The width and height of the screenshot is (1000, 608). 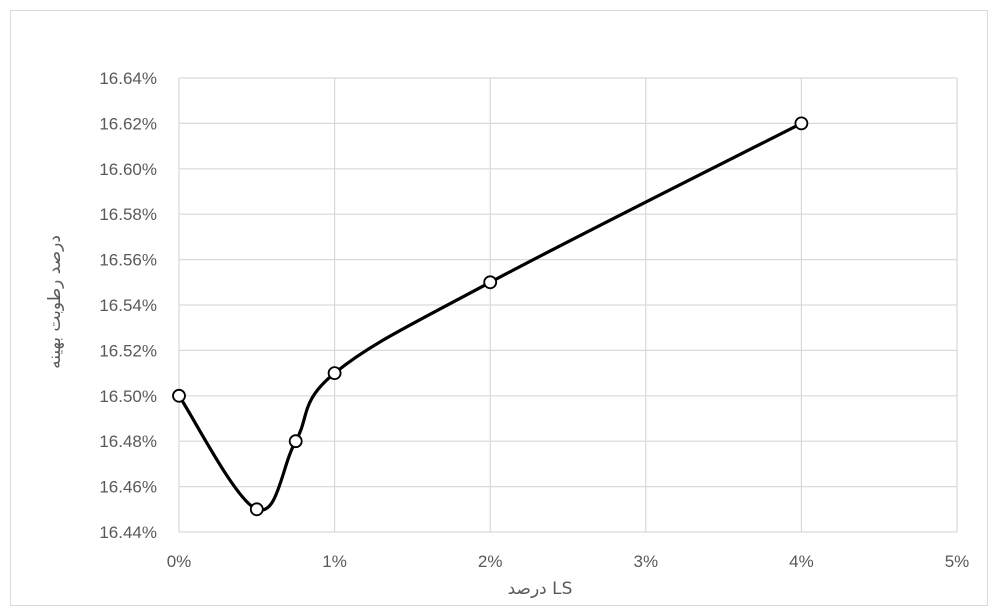 I want to click on y-tick-label: 16.44%, so click(x=128, y=532).